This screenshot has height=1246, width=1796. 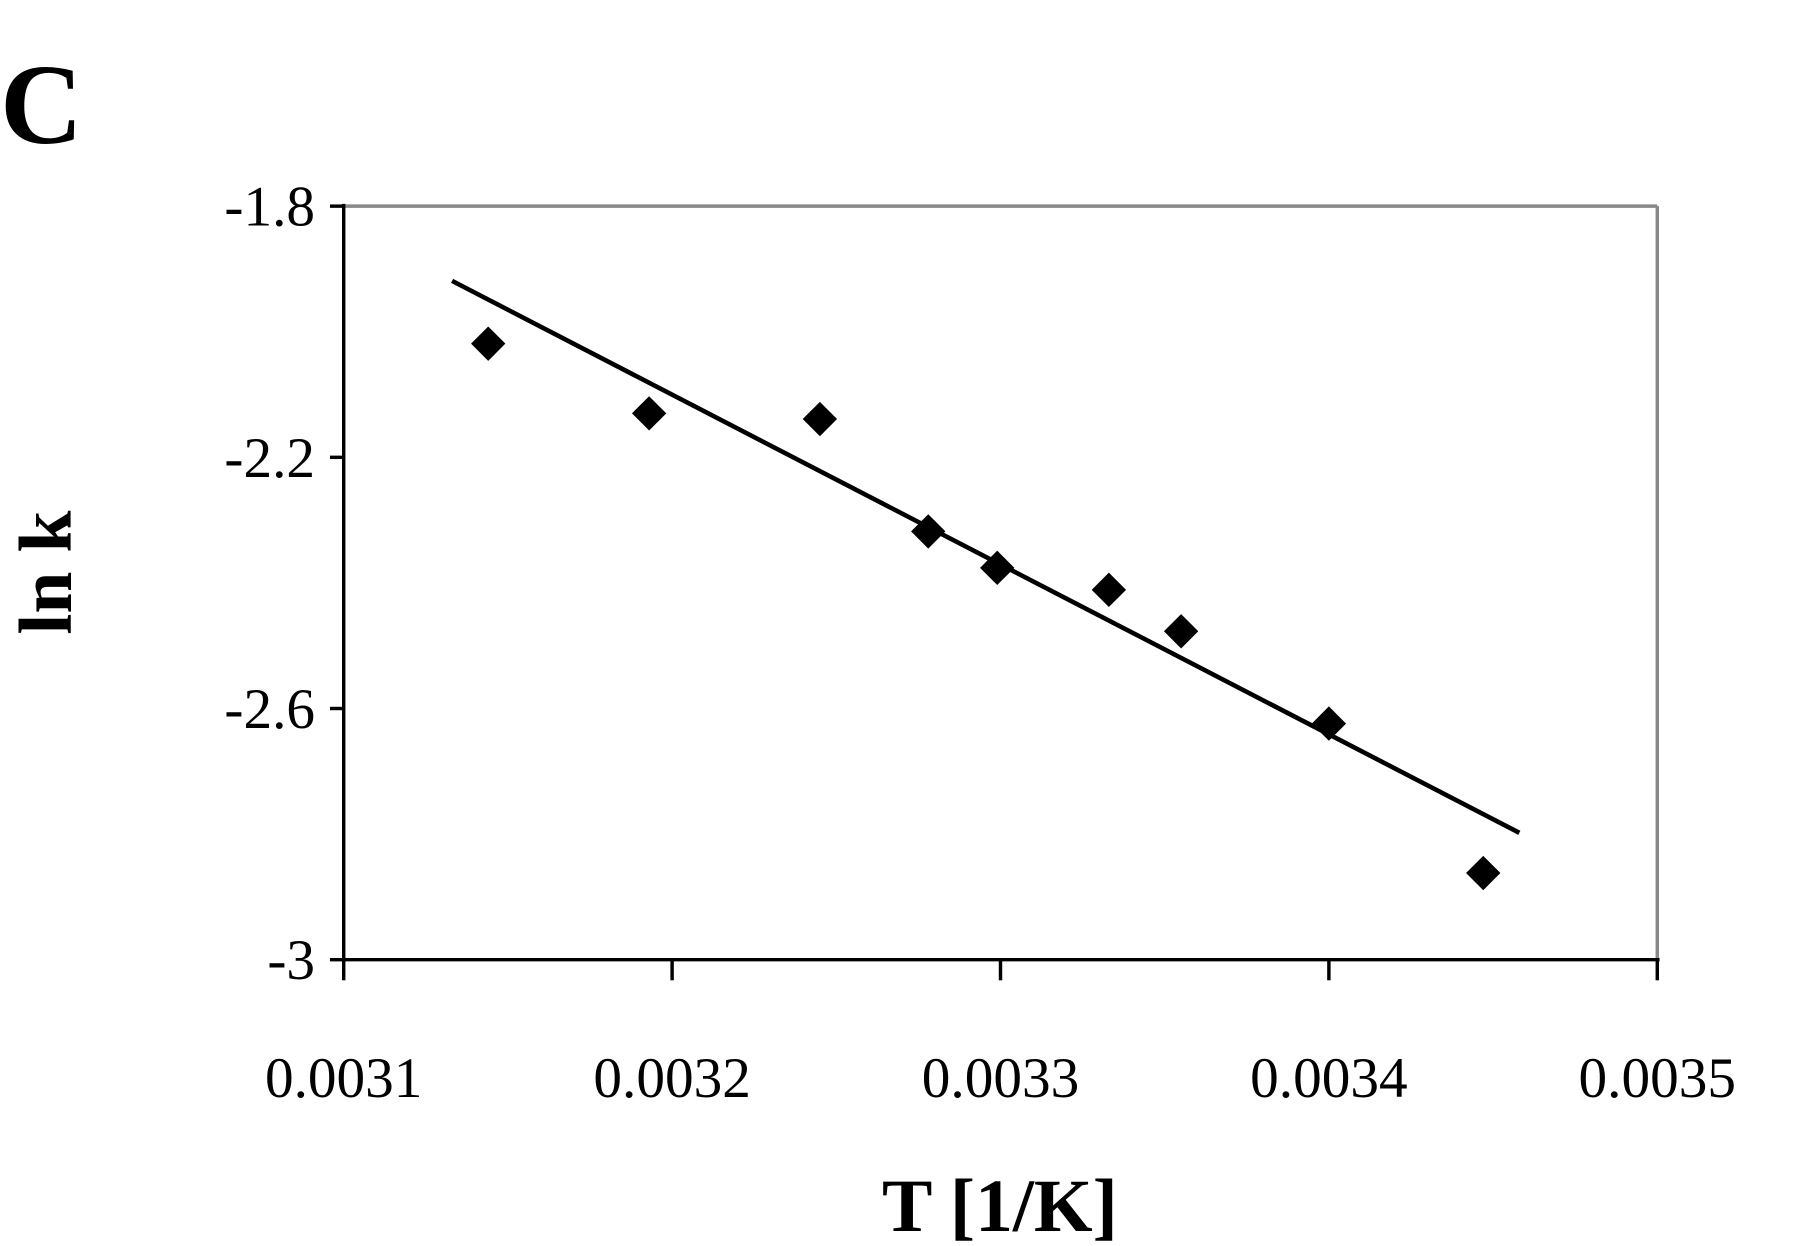 What do you see at coordinates (343, 1078) in the screenshot?
I see `x-tick-label: 0.0031` at bounding box center [343, 1078].